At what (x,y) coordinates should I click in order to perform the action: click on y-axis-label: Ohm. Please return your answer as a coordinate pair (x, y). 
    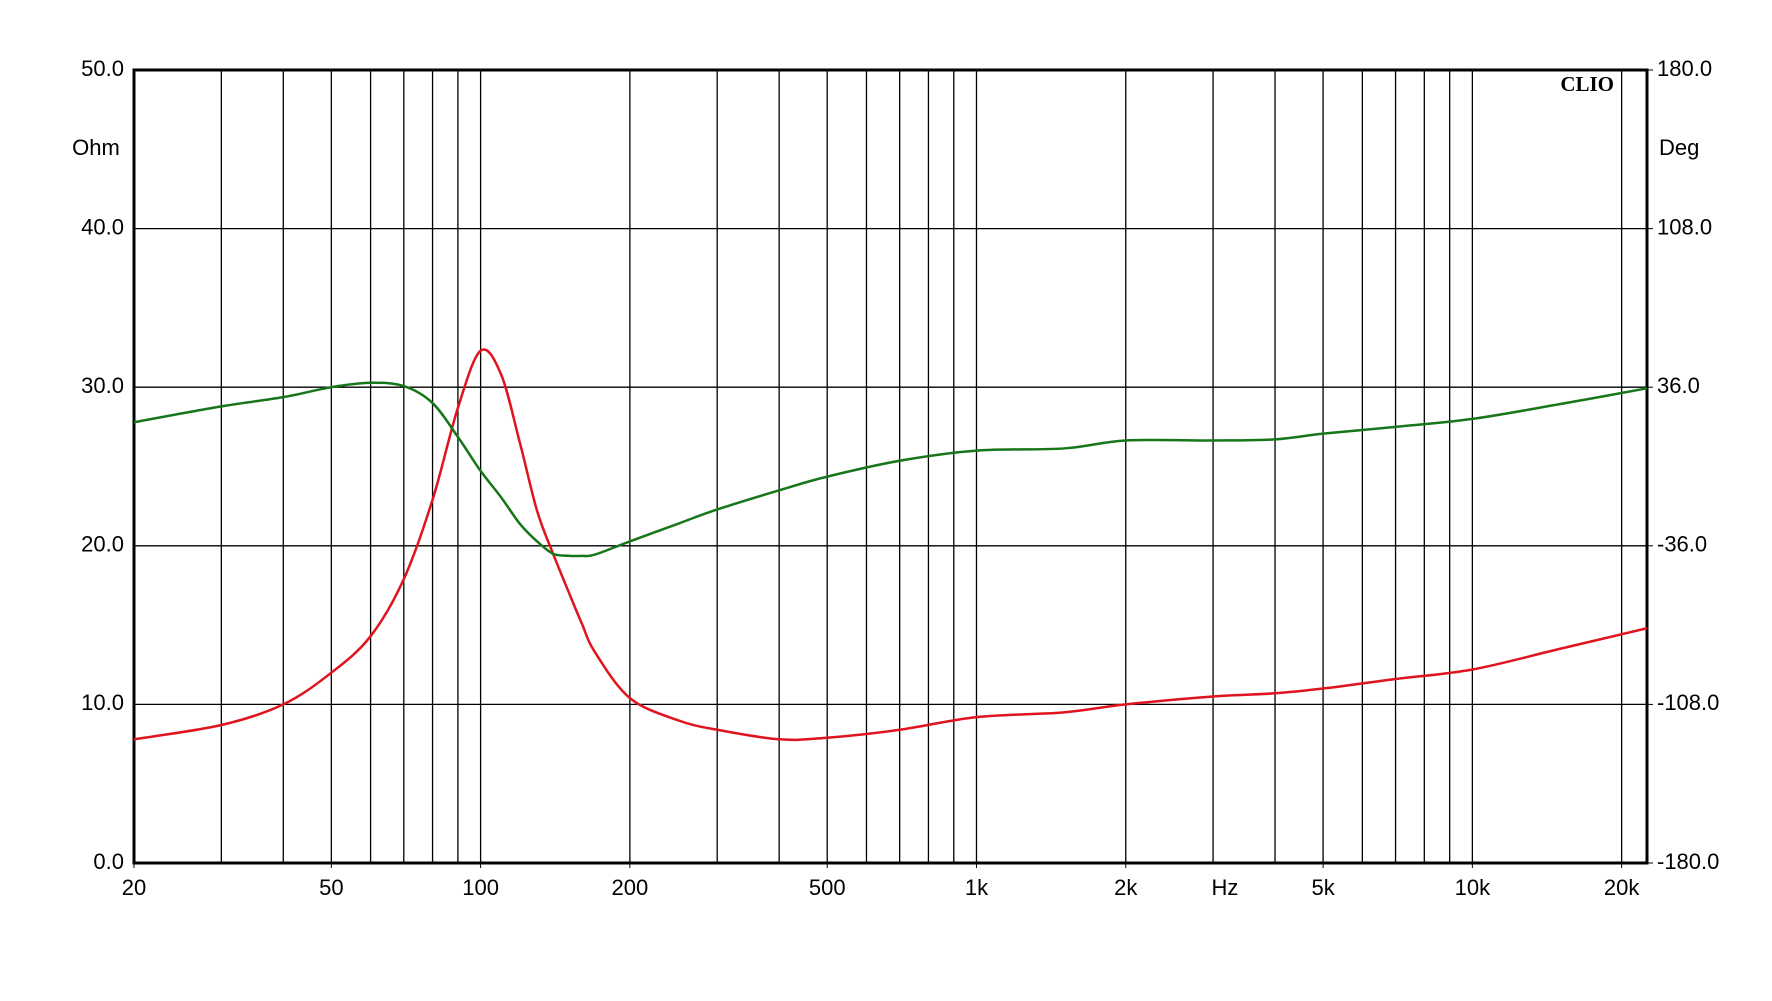
    Looking at the image, I should click on (96, 147).